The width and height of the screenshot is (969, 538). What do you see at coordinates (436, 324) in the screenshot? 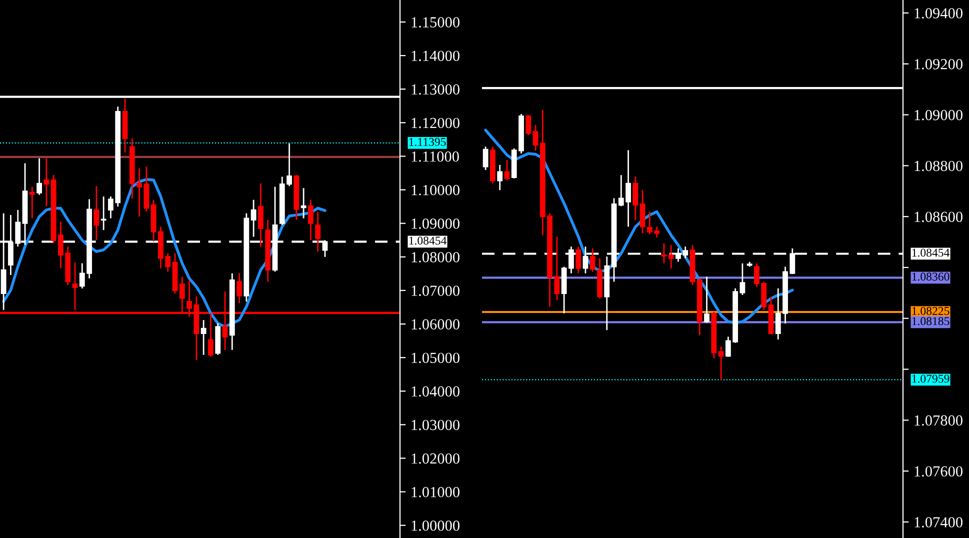
I see `y-tick-label: 1.06000` at bounding box center [436, 324].